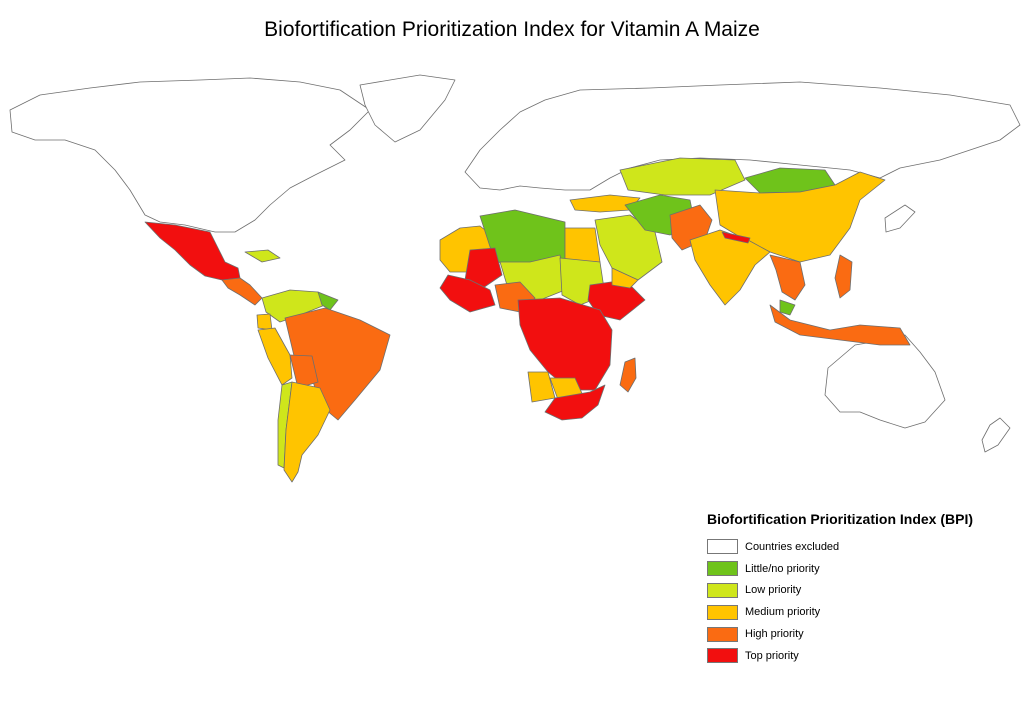 This screenshot has width=1024, height=712. Describe the element at coordinates (783, 612) in the screenshot. I see `legend-label: Medium priority` at that location.